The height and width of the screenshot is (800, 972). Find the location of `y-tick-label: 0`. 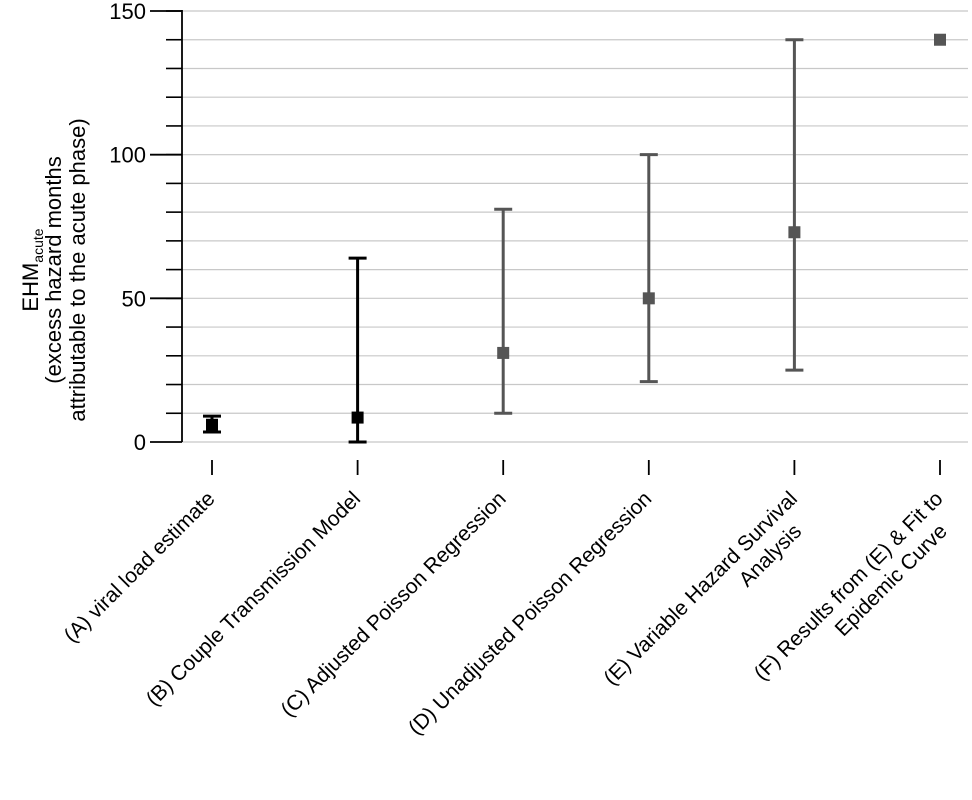

y-tick-label: 0 is located at coordinates (140, 442).